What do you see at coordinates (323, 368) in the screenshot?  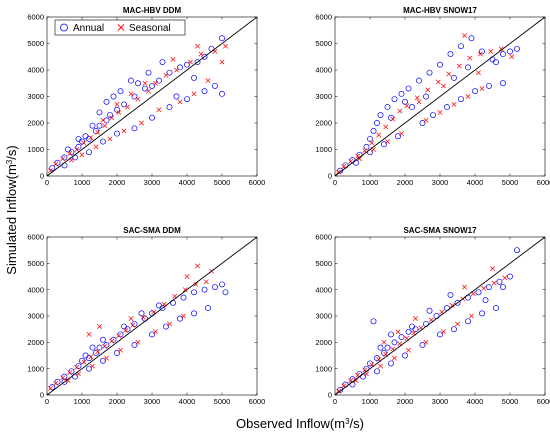 I see `y-tick-label: 1000` at bounding box center [323, 368].